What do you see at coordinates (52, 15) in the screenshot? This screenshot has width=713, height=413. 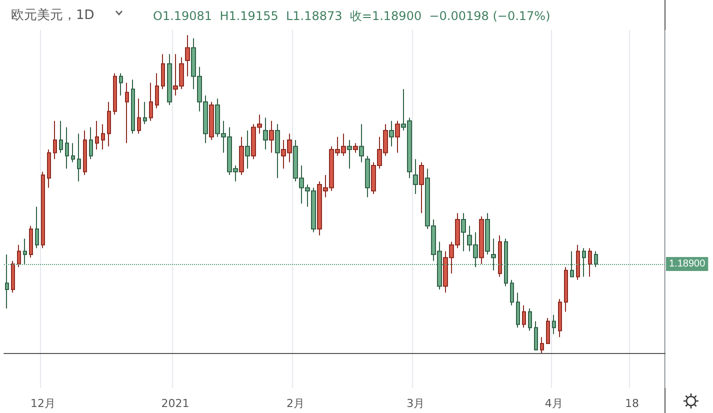 I see `chart-title: 欧元美元，1D` at bounding box center [52, 15].